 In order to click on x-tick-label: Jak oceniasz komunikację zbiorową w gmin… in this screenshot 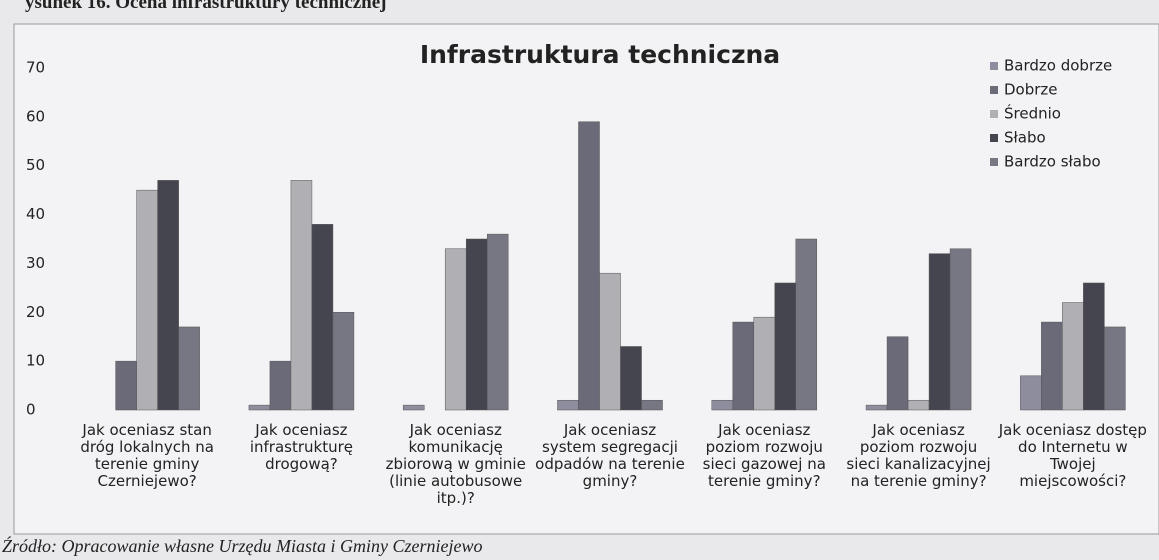, I will do `click(455, 464)`.